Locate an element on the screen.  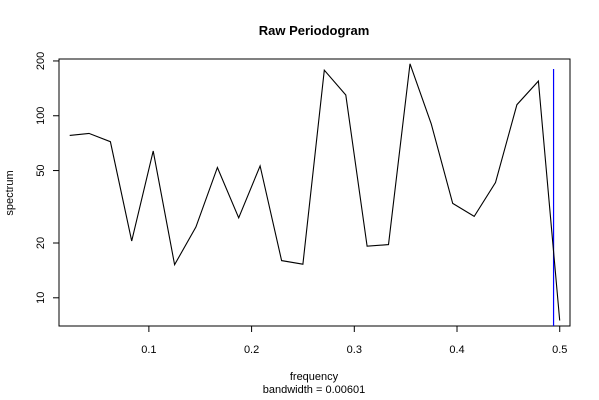
y-axis: 10 20 50 100 200 is located at coordinates (47, 178).